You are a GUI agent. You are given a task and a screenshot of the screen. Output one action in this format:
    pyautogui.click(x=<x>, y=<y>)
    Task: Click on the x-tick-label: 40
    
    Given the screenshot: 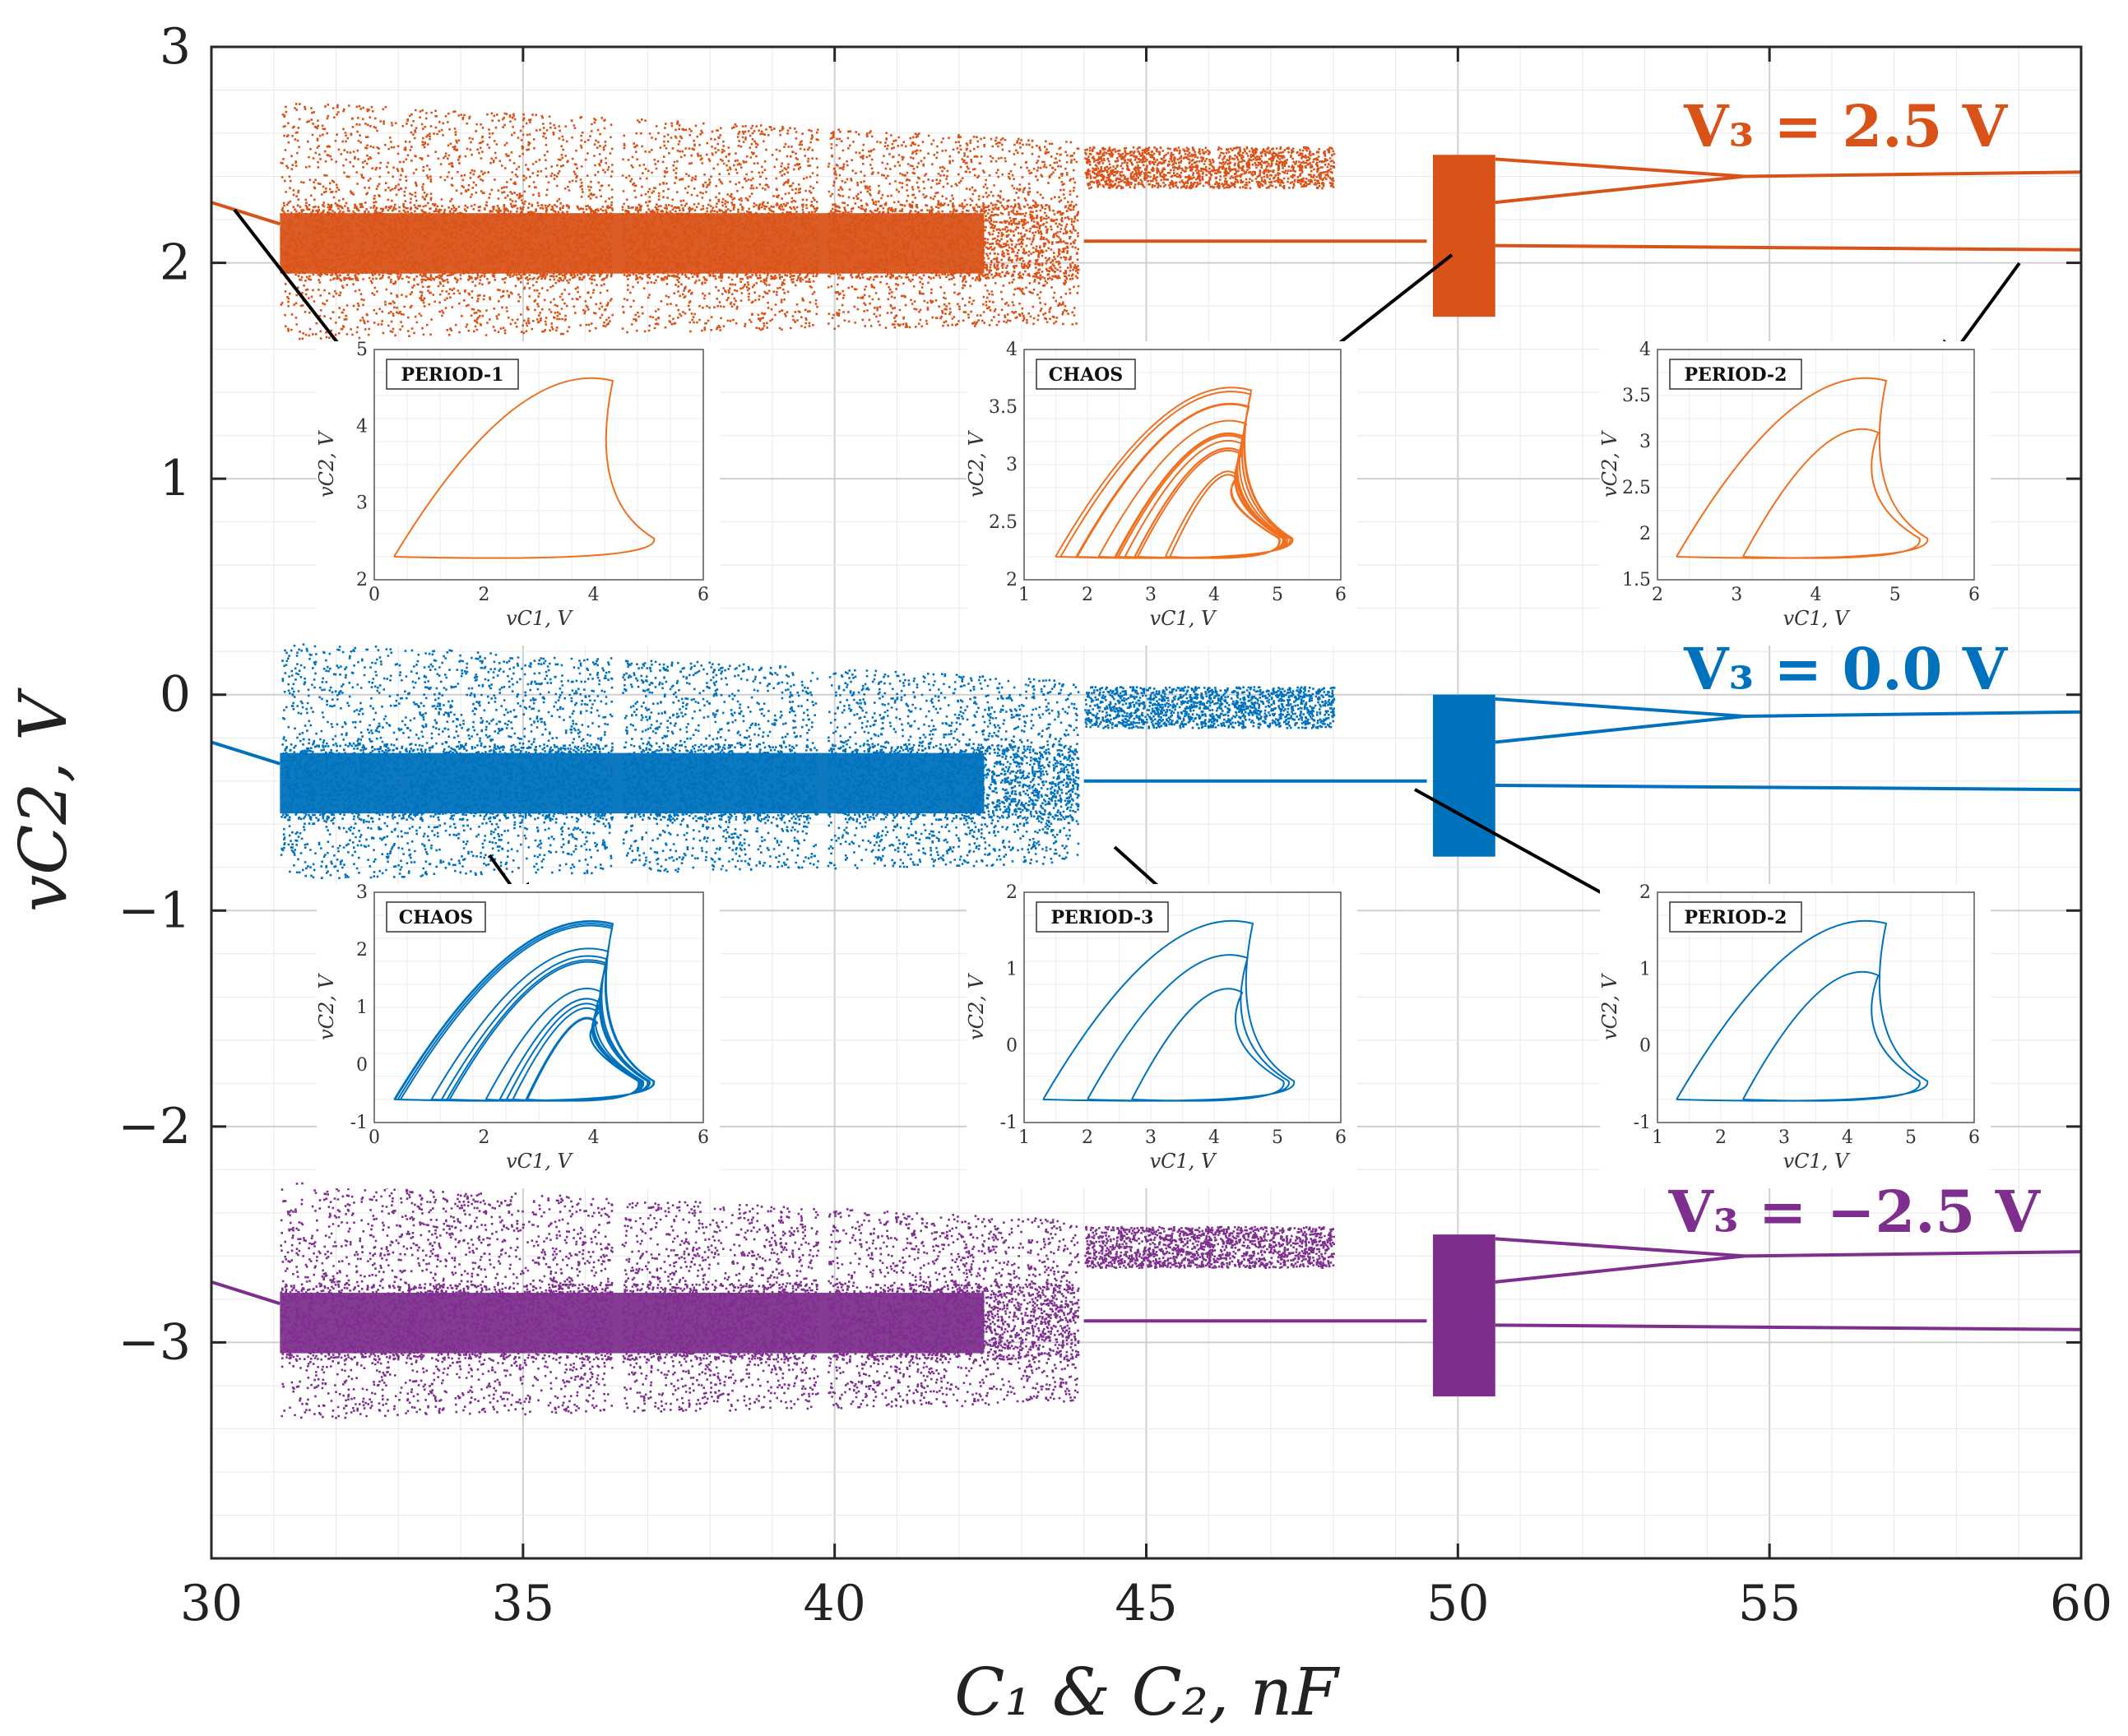 What is the action you would take?
    pyautogui.click(x=834, y=1603)
    